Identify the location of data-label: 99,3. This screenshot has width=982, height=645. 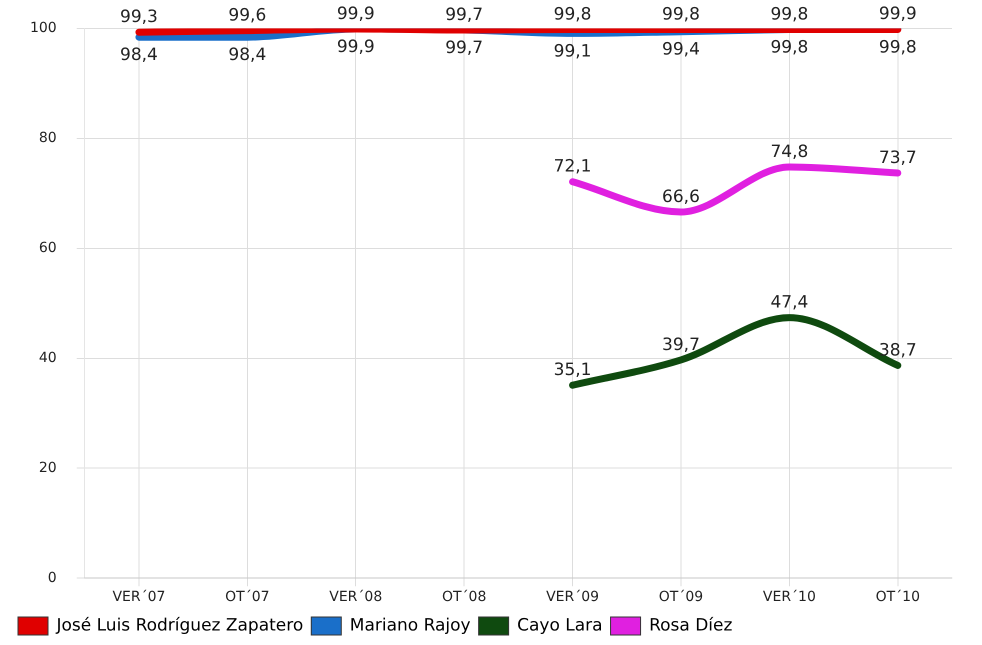
(139, 17).